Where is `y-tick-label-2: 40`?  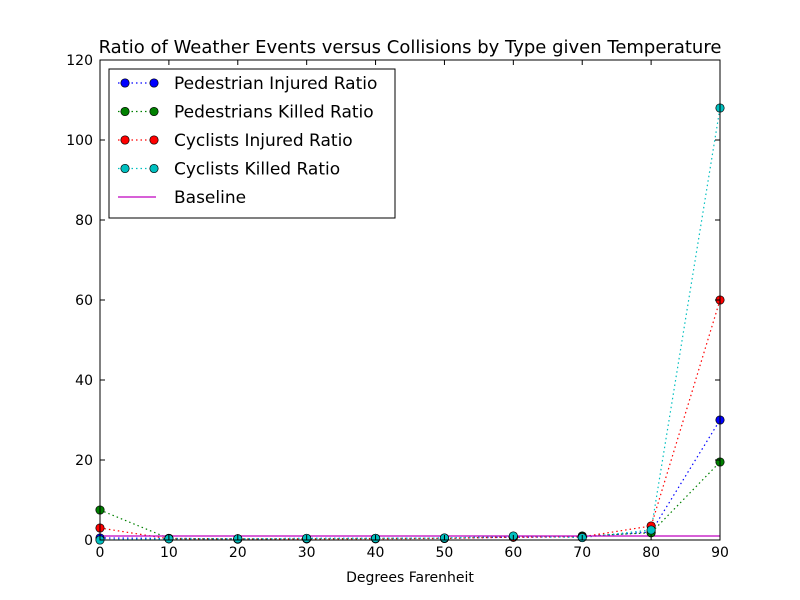 y-tick-label-2: 40 is located at coordinates (84, 381).